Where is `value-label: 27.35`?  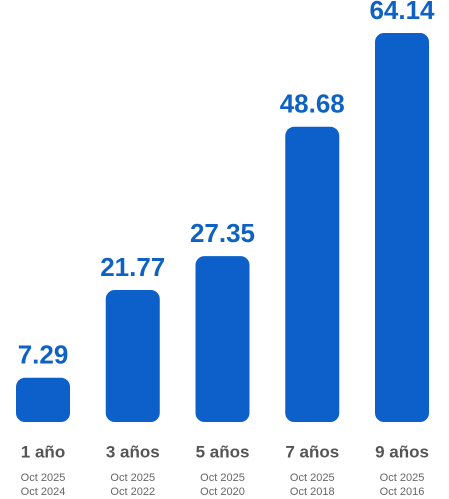
value-label: 27.35 is located at coordinates (222, 233).